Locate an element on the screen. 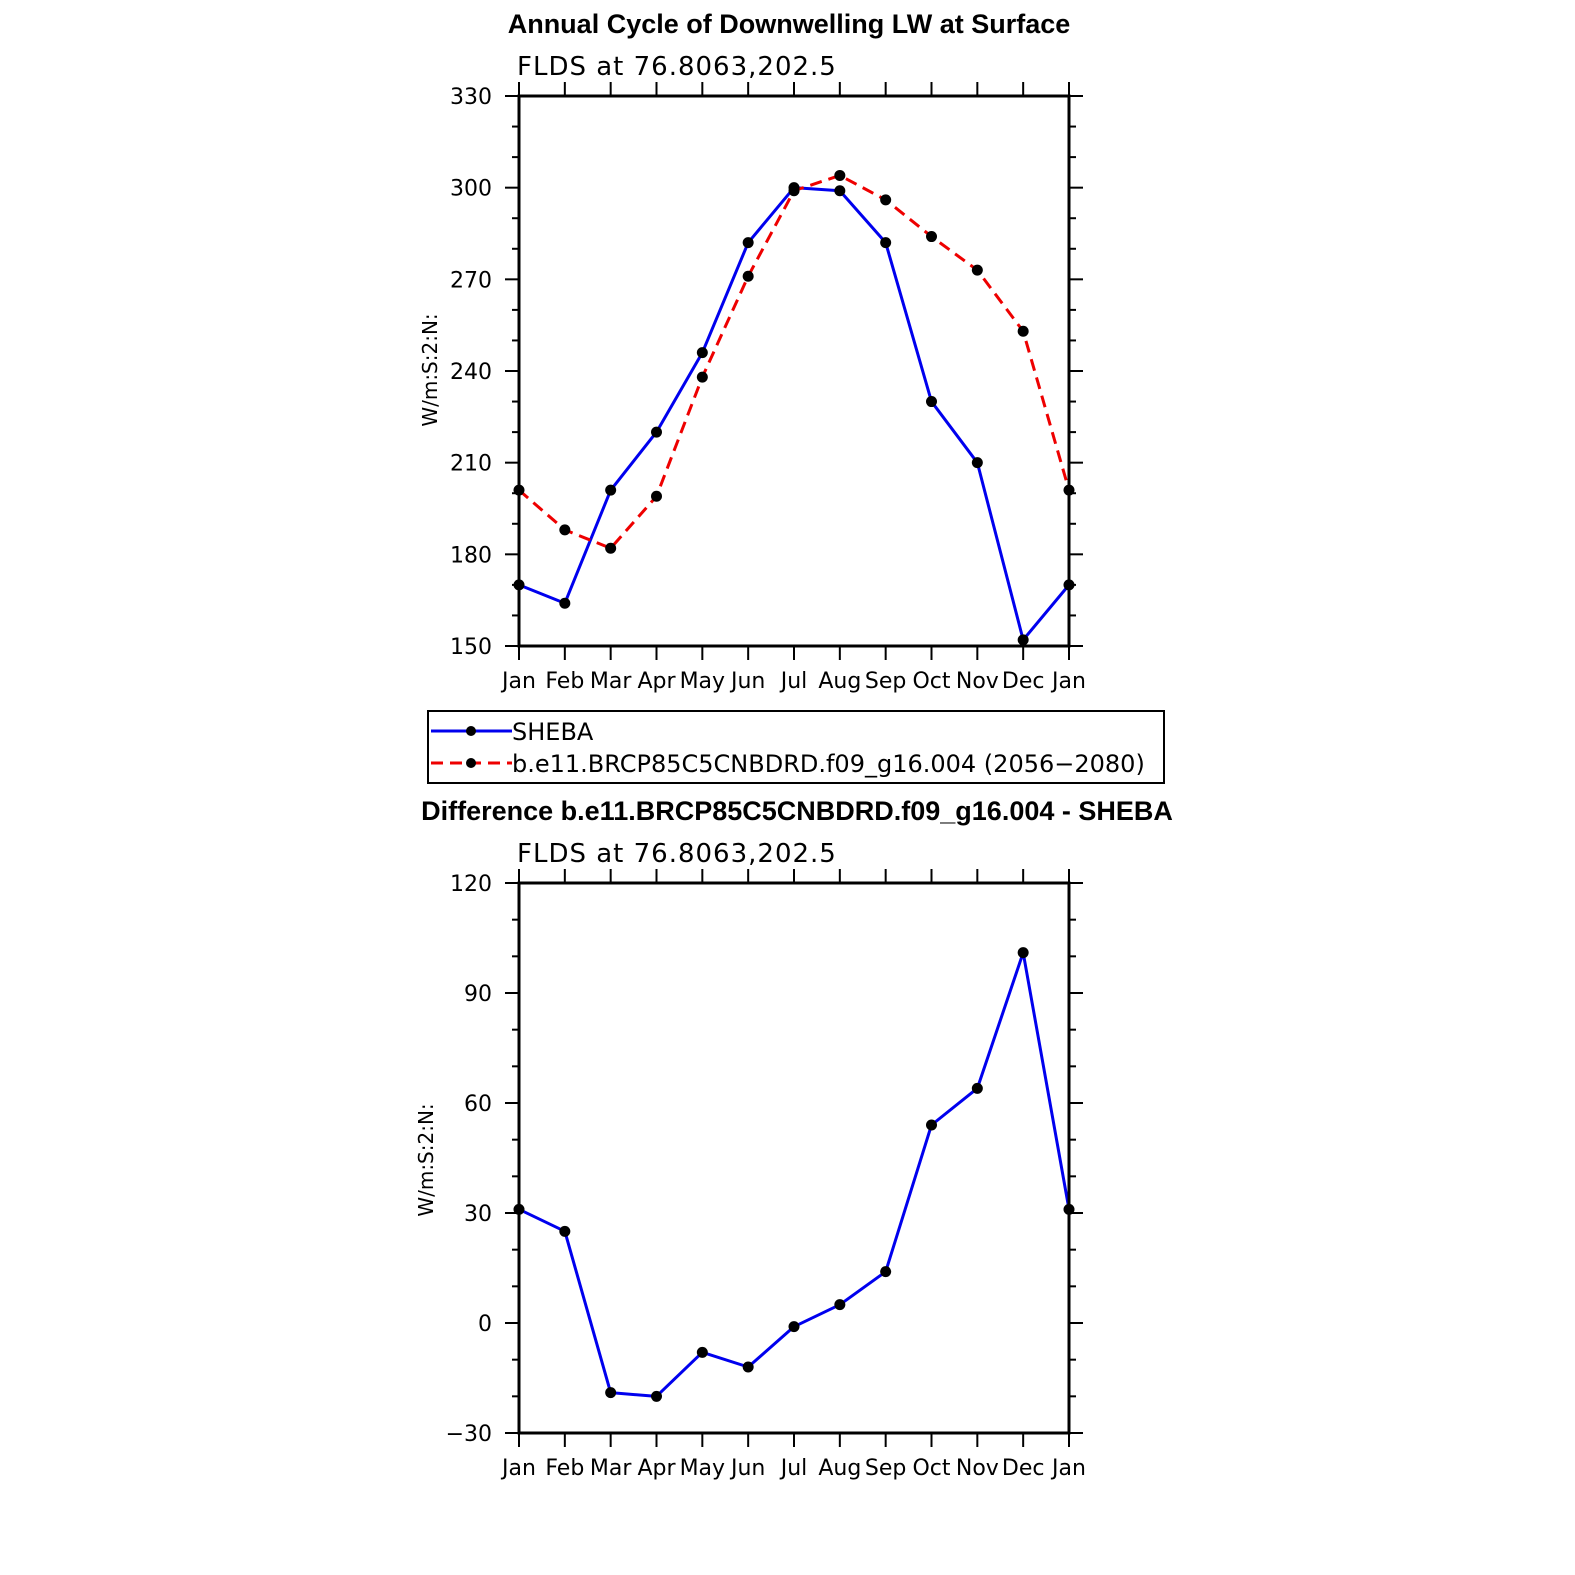  legend-marker-model is located at coordinates (471, 763).